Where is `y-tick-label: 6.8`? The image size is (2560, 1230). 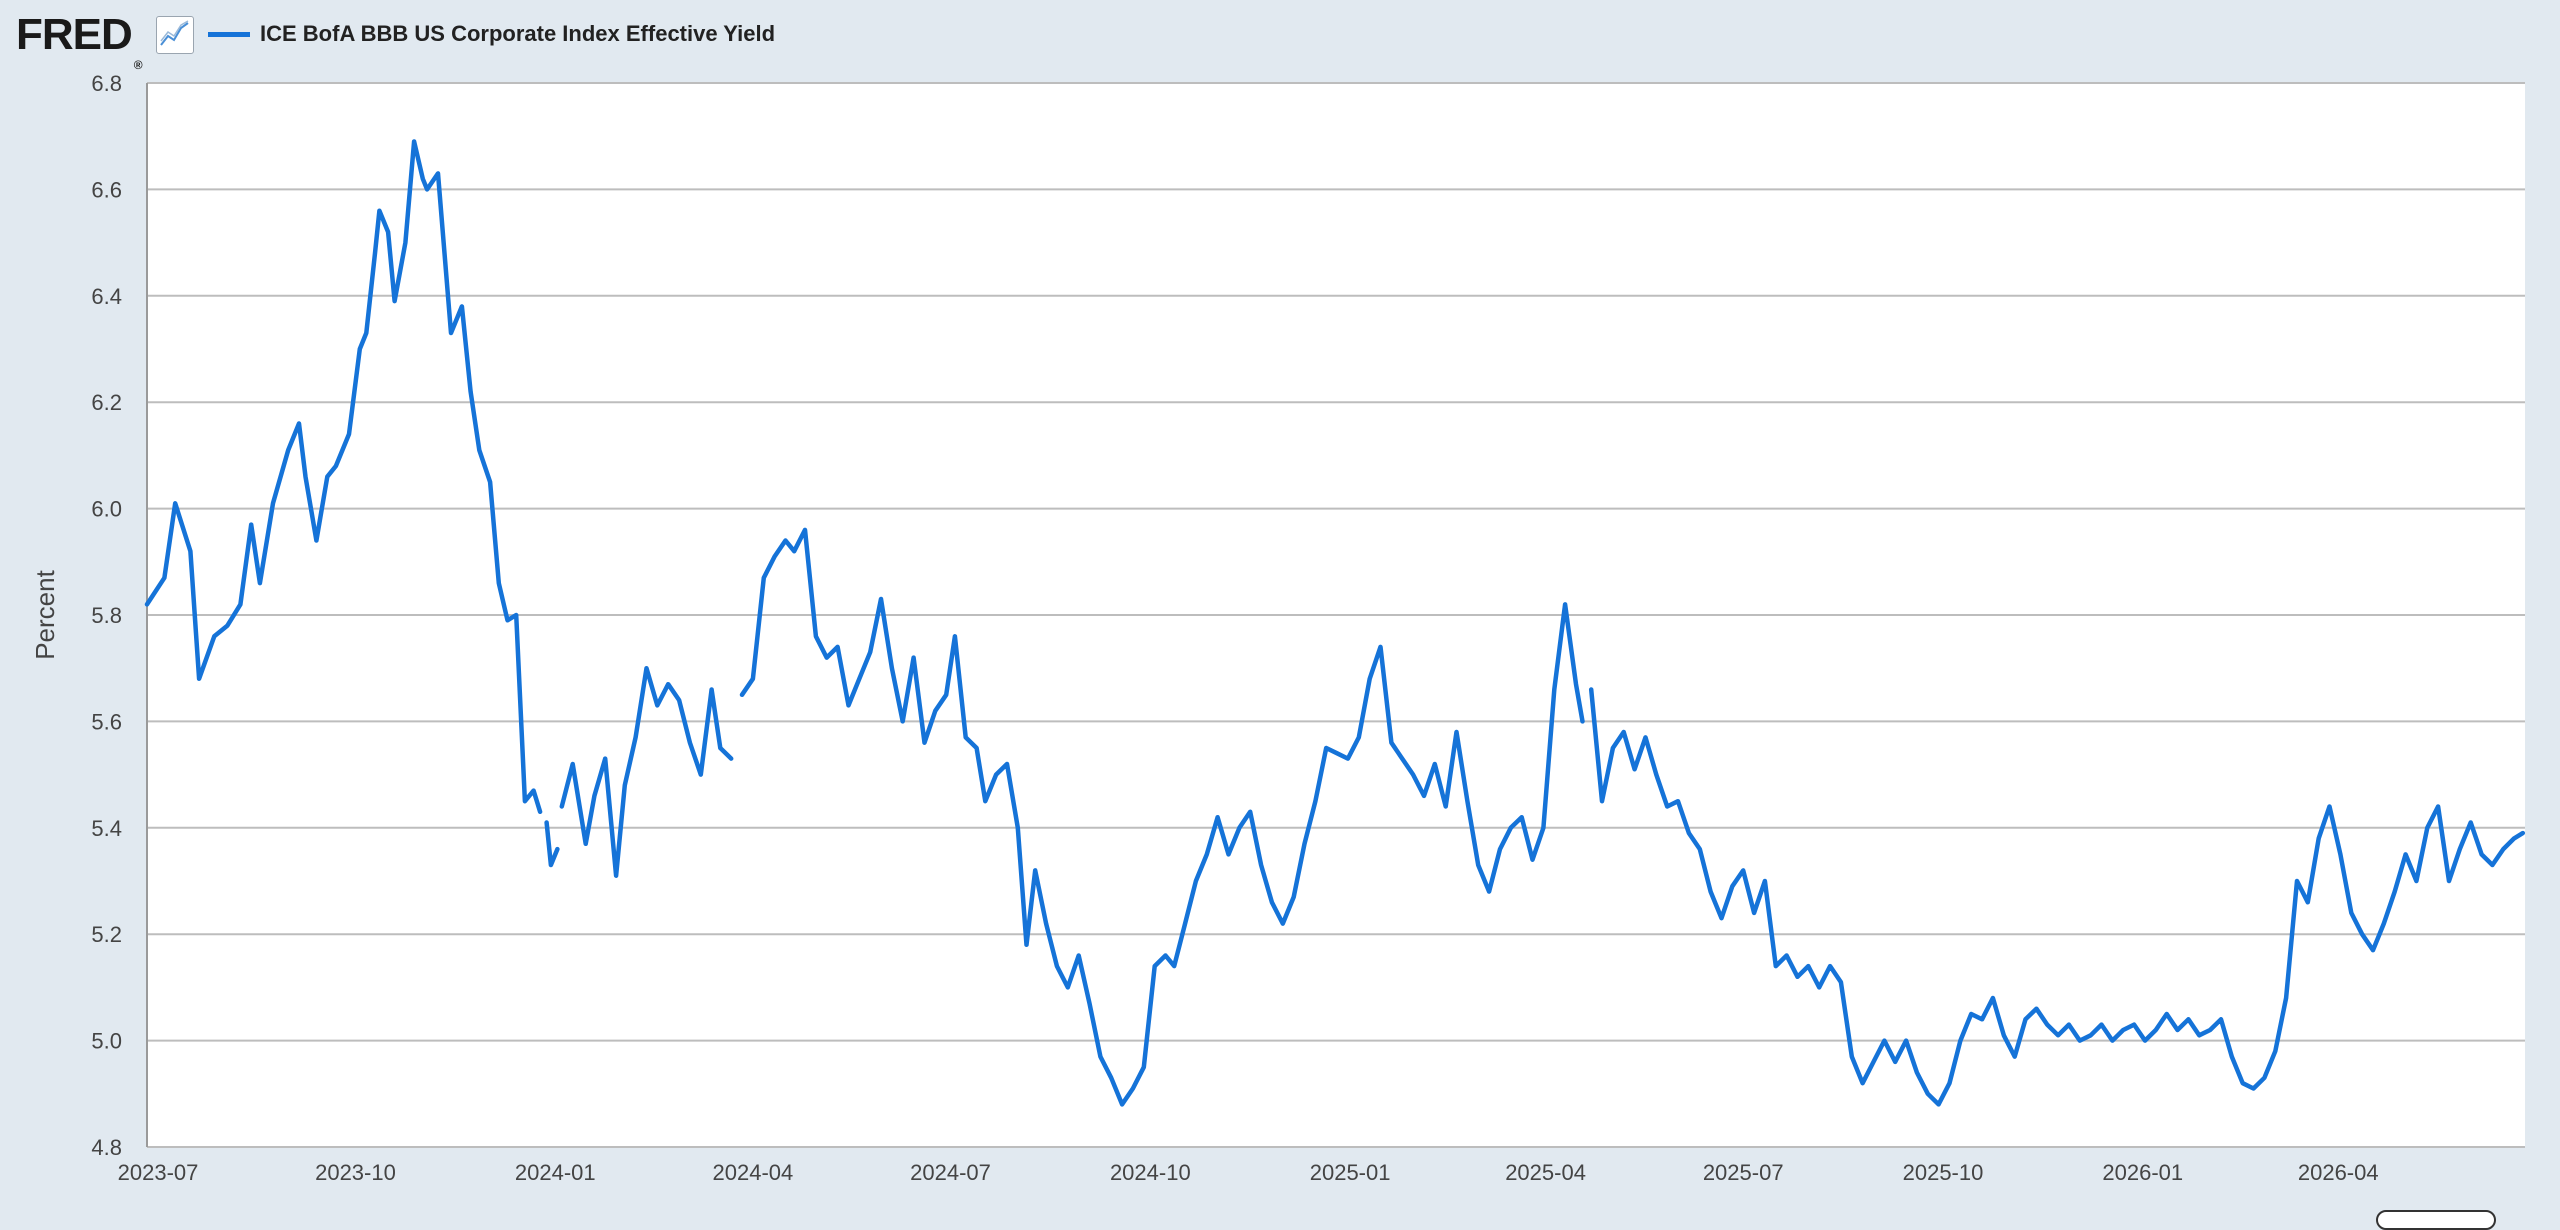
y-tick-label: 6.8 is located at coordinates (106, 83).